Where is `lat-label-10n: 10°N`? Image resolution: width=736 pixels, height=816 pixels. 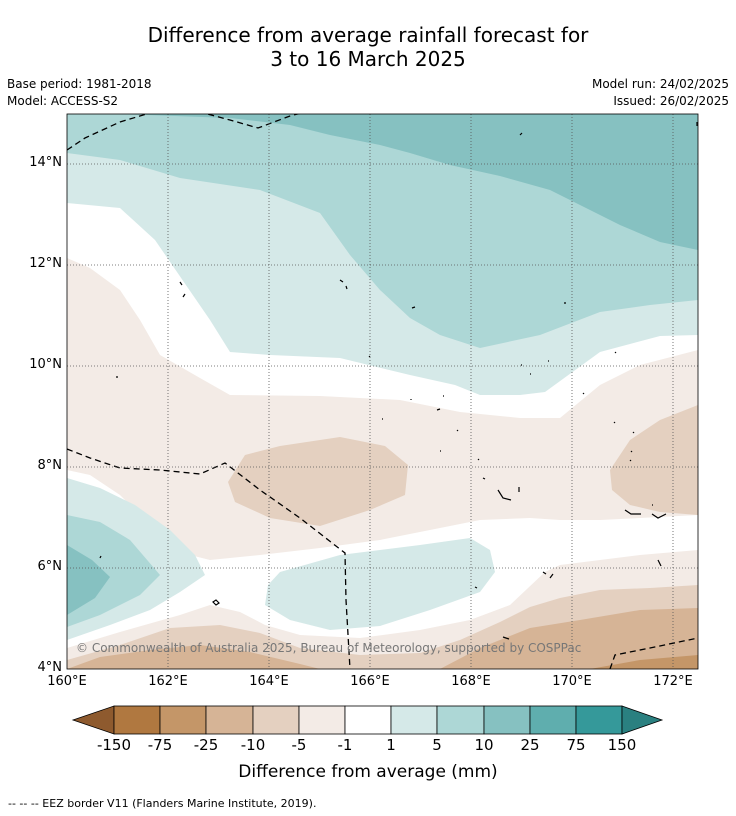 lat-label-10n: 10°N is located at coordinates (45, 364).